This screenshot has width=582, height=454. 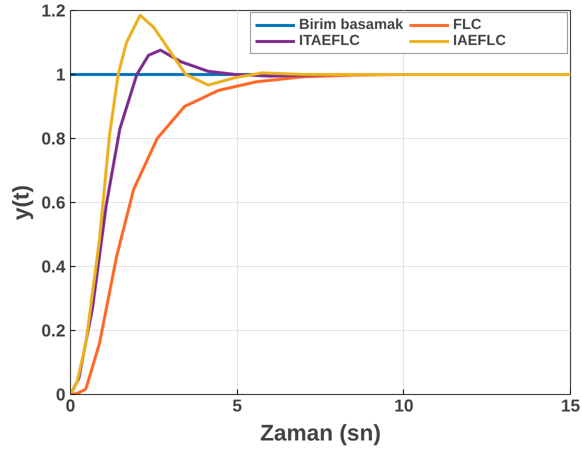 I want to click on legend-label: Birim basamak, so click(x=351, y=25).